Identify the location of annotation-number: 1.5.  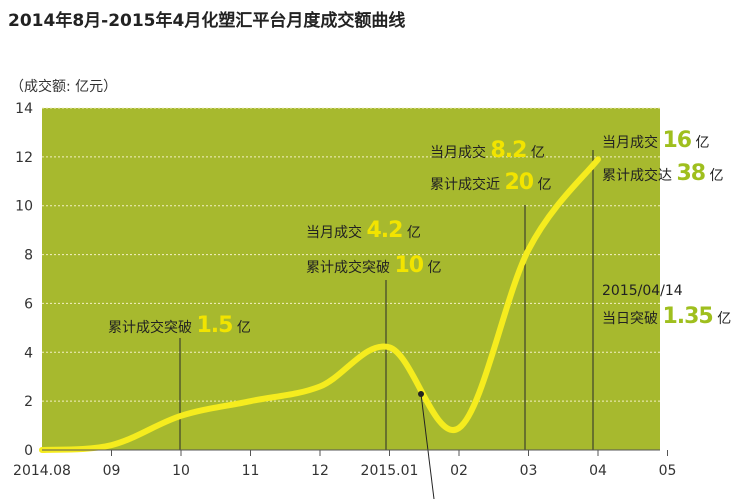
(214, 325).